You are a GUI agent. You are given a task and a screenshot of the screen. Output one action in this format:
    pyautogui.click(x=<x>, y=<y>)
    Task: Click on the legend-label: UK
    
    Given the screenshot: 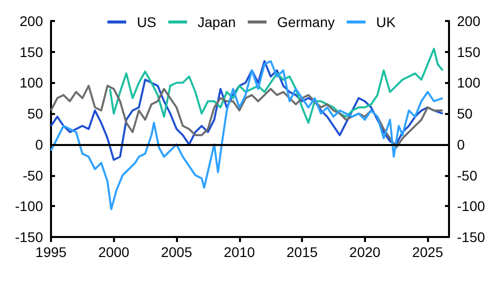 What is the action you would take?
    pyautogui.click(x=386, y=22)
    